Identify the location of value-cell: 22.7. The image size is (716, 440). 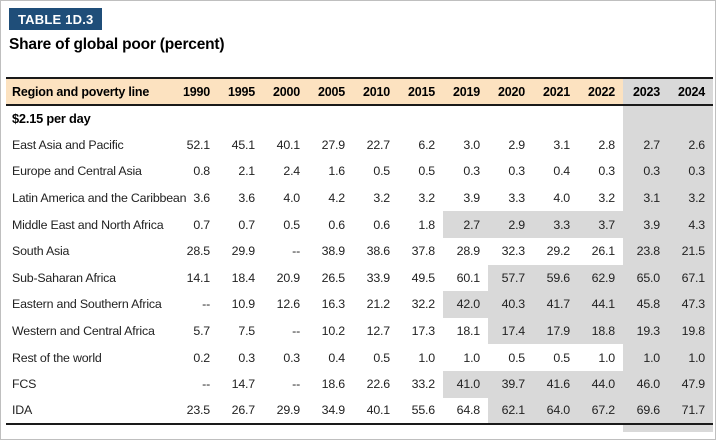
(378, 144).